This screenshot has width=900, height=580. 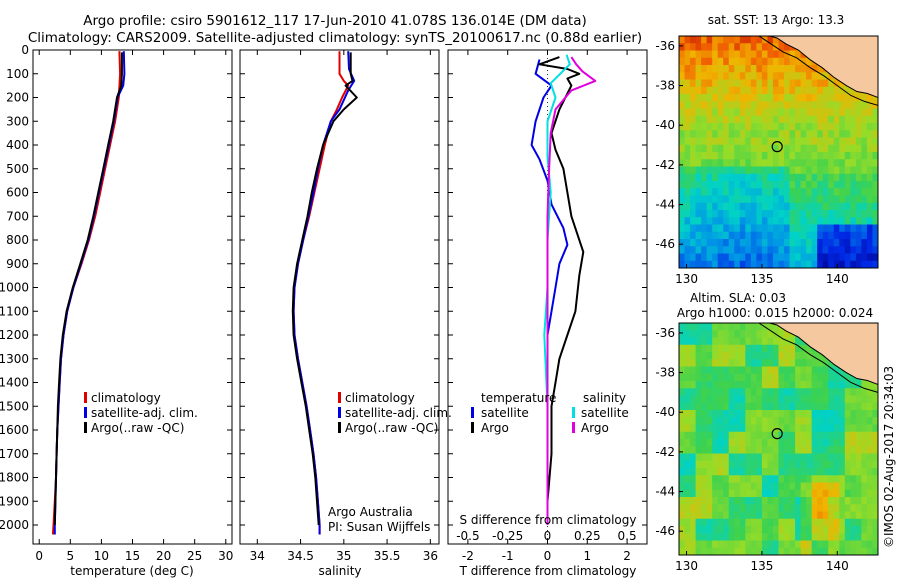 What do you see at coordinates (339, 397) in the screenshot?
I see `legend-swatch-climatology` at bounding box center [339, 397].